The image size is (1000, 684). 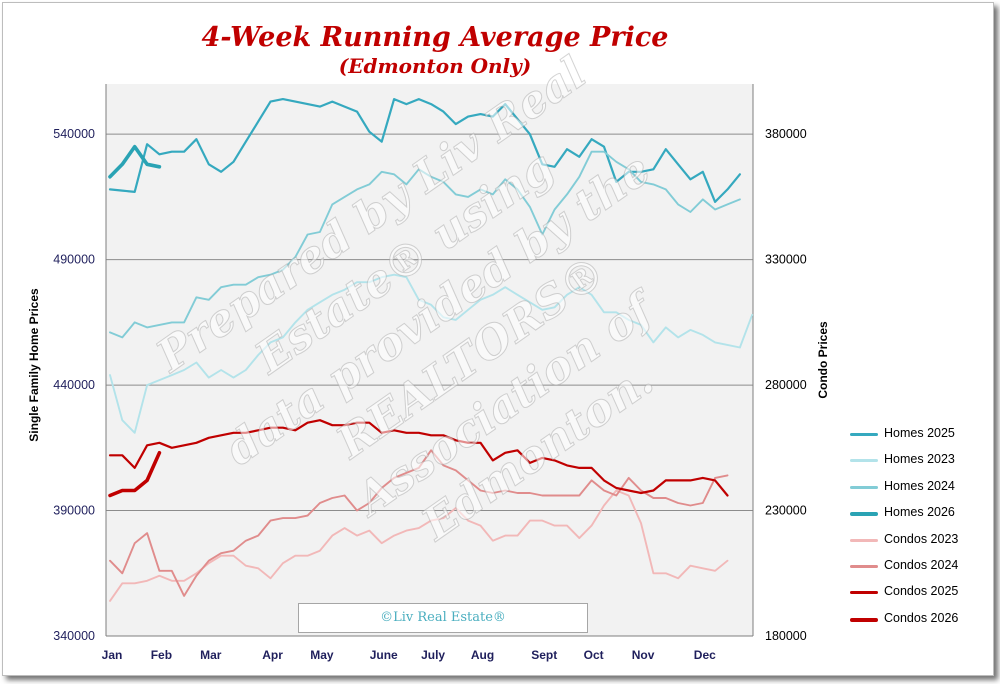 I want to click on y-tick-label-right: 380000, so click(x=786, y=134).